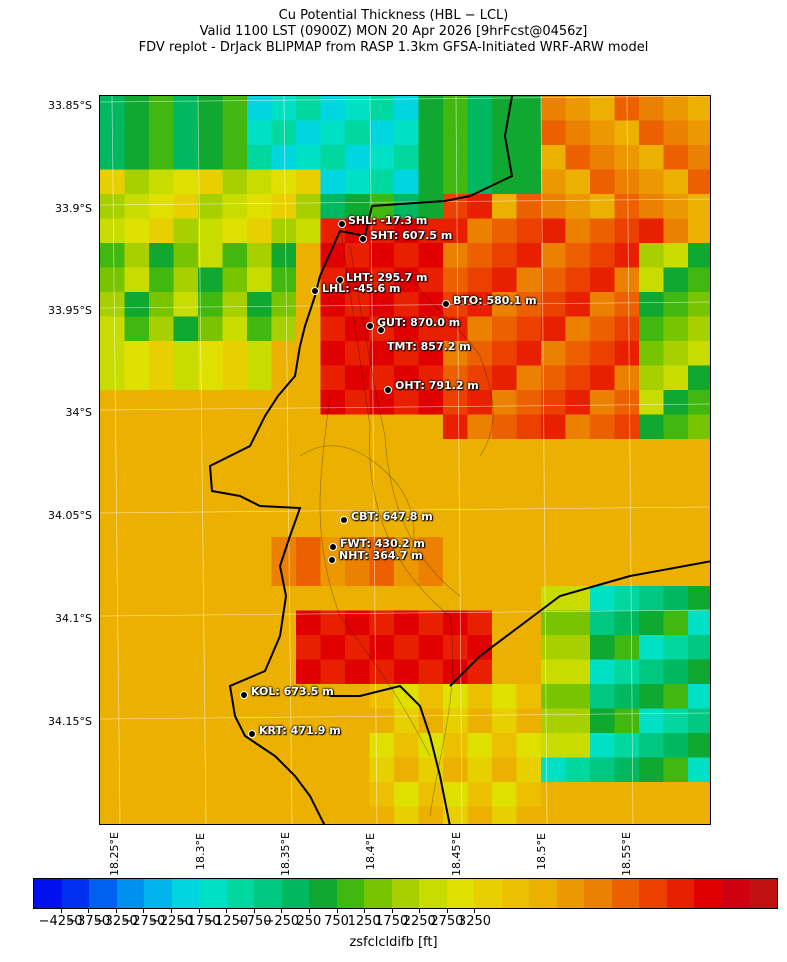 The width and height of the screenshot is (787, 962). Describe the element at coordinates (73, 208) in the screenshot. I see `lat-label-33-9: 33.9°S` at that location.